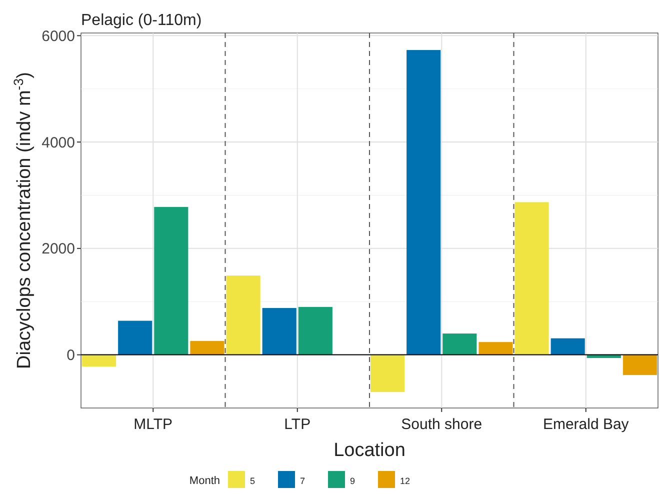 This screenshot has width=660, height=494. What do you see at coordinates (153, 424) in the screenshot?
I see `x-tick-label: MLTP` at bounding box center [153, 424].